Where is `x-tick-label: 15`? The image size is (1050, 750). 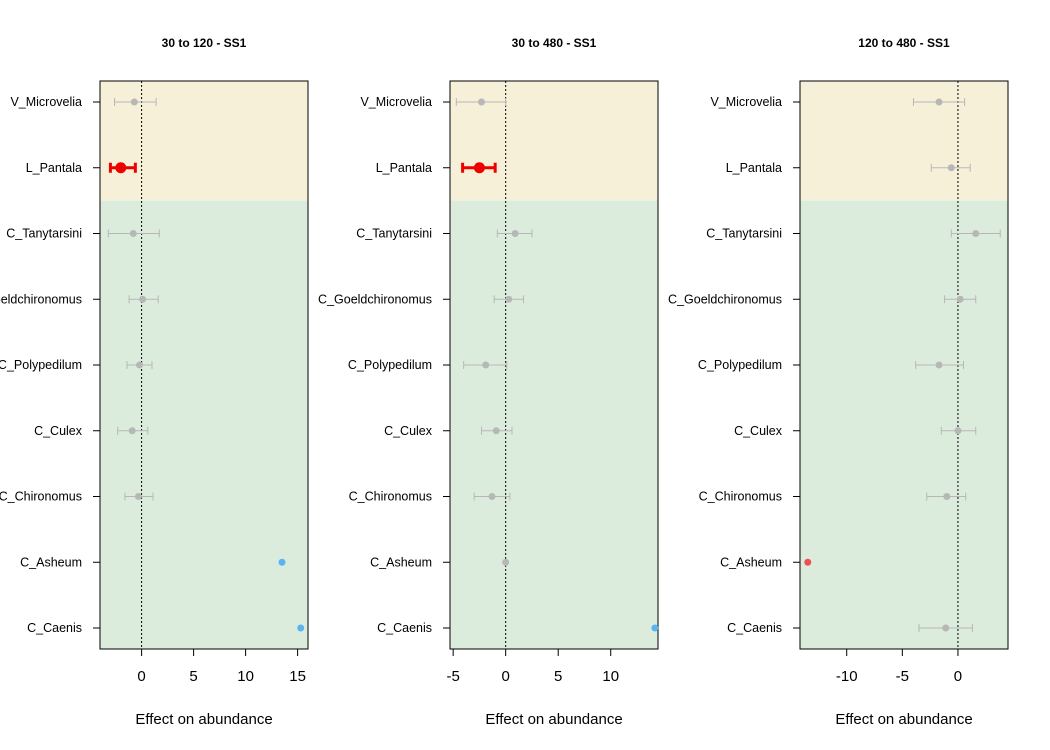
x-tick-label: 15 is located at coordinates (297, 676).